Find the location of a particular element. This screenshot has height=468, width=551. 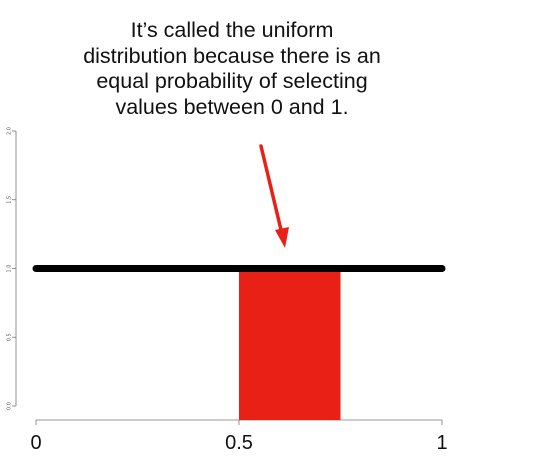

annotation-arrow-head is located at coordinates (282, 237).